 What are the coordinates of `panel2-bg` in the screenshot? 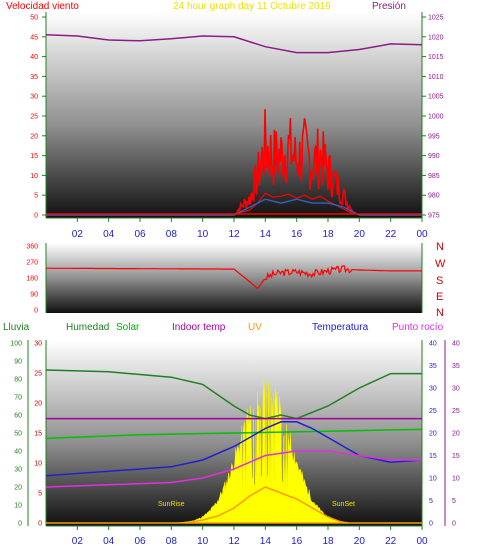 It's located at (234, 278).